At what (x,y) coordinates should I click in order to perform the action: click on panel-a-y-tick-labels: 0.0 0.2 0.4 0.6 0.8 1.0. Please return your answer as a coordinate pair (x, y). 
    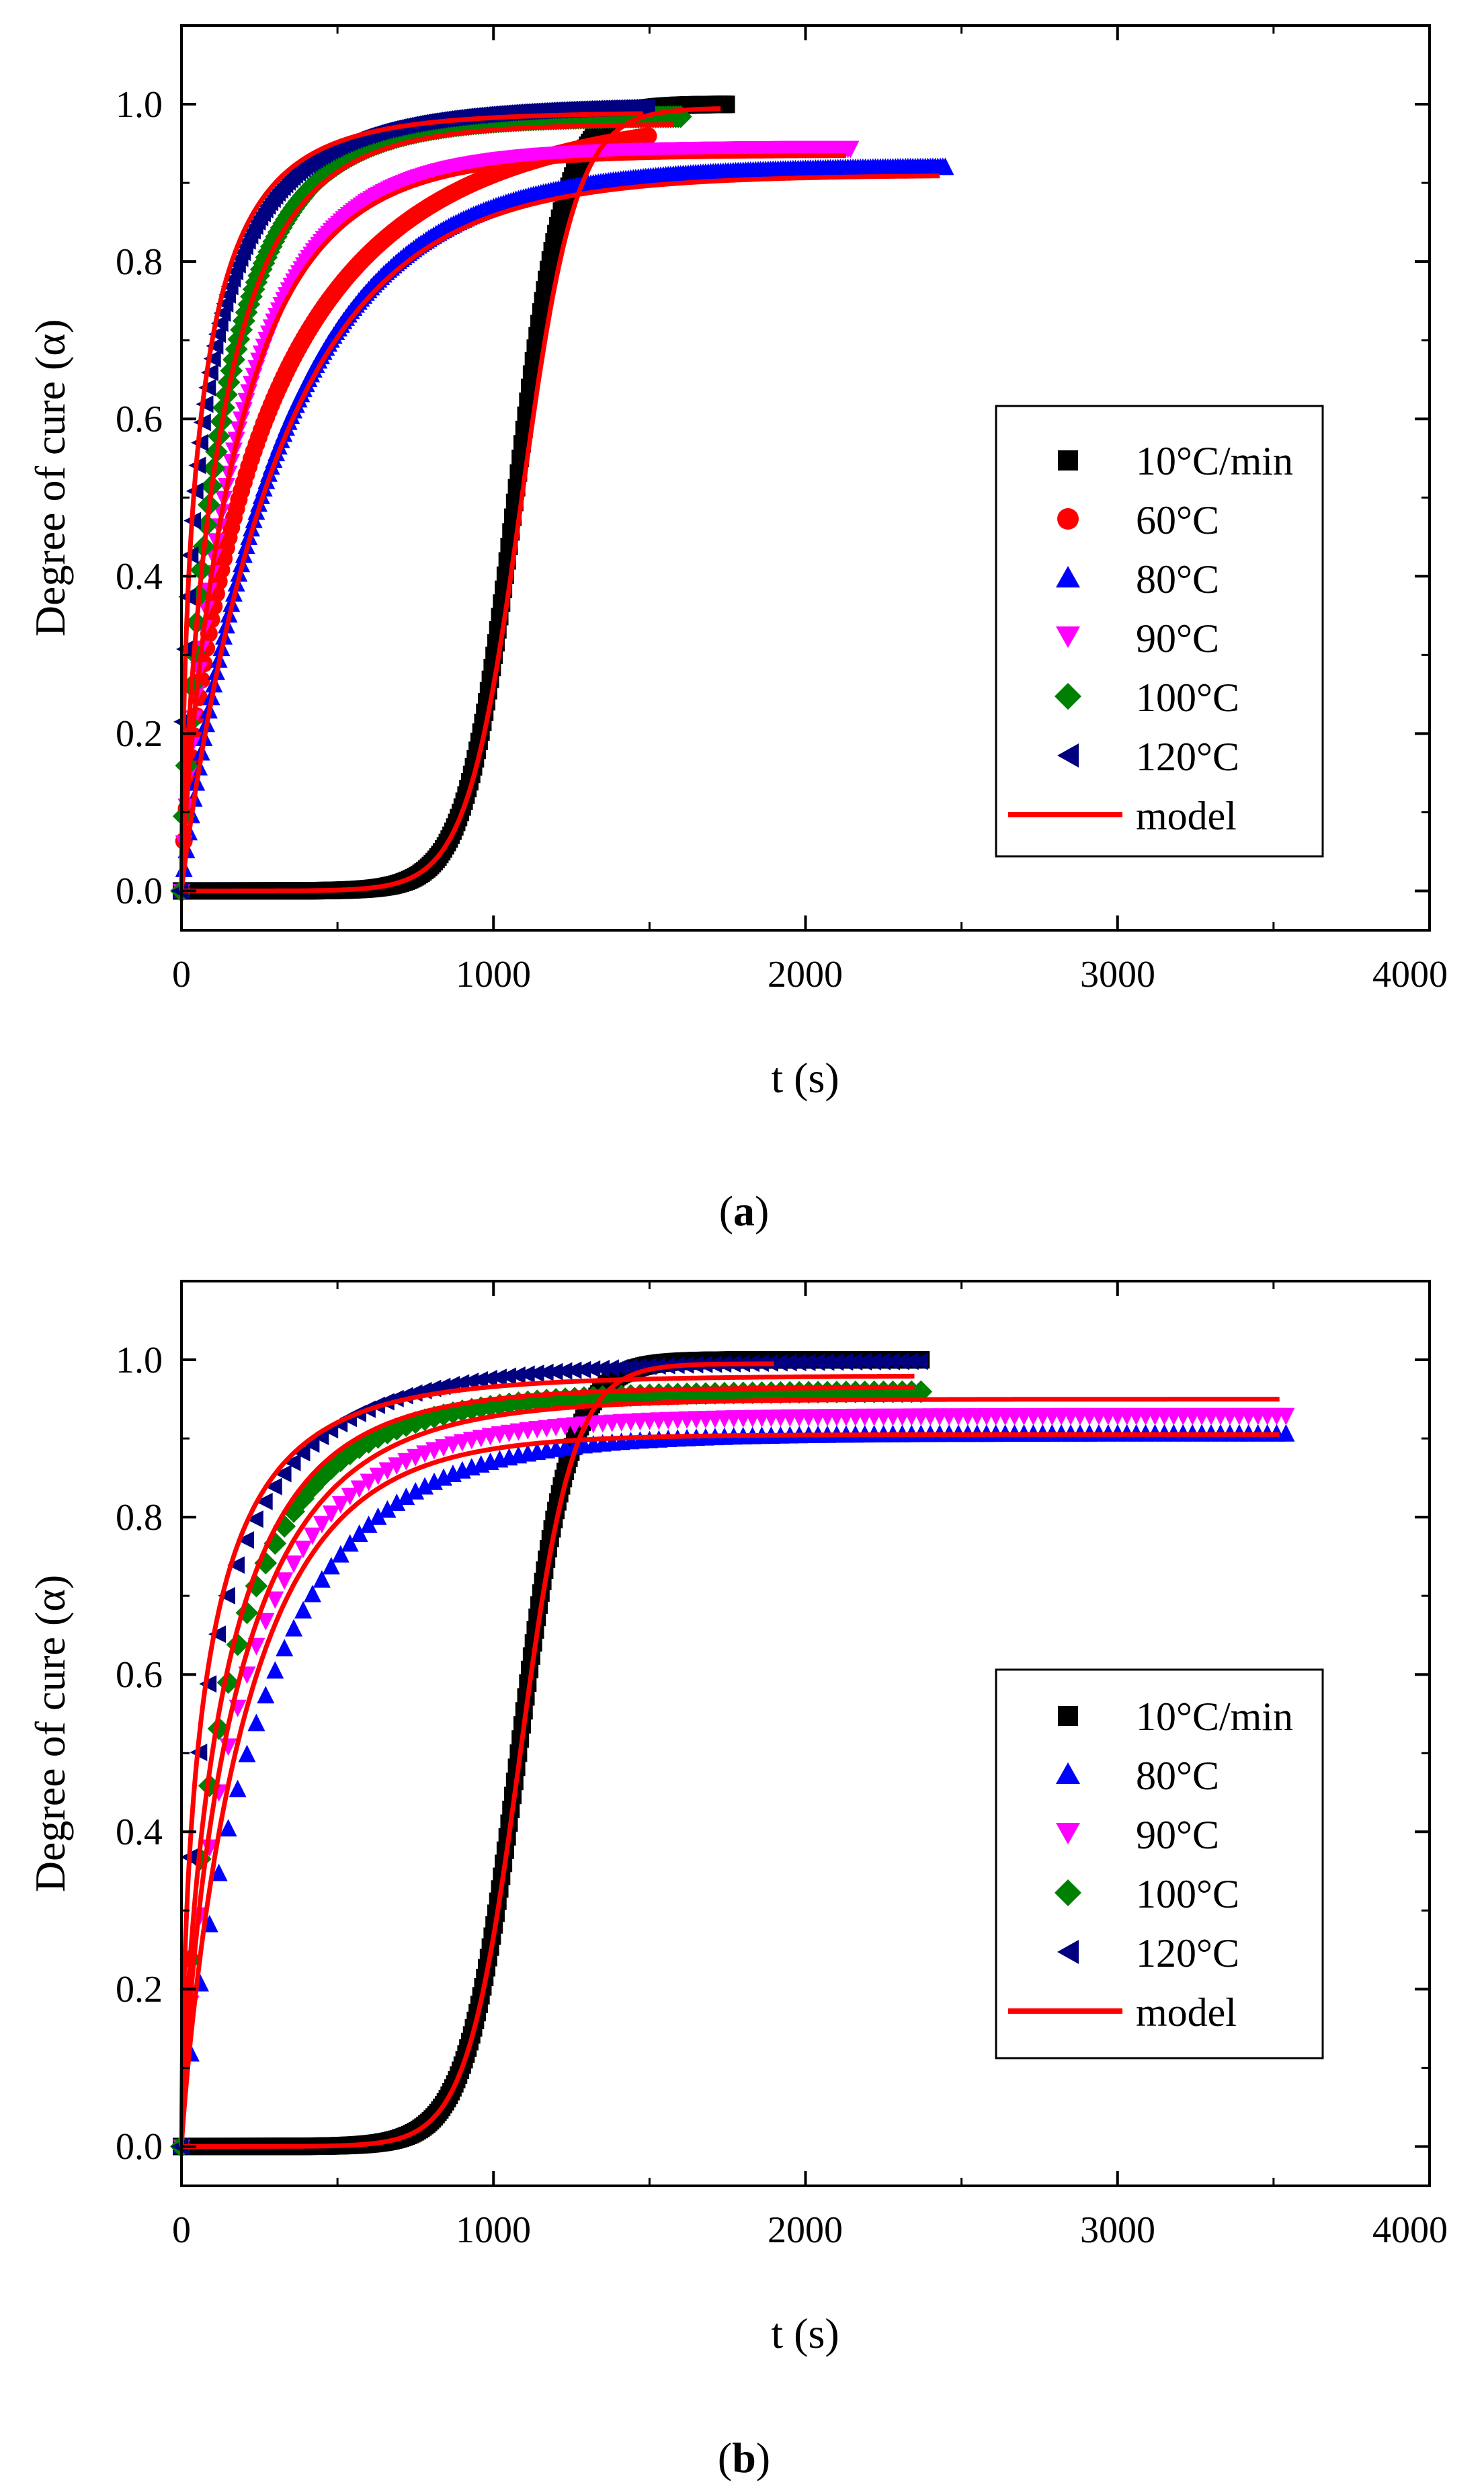
    Looking at the image, I should click on (139, 498).